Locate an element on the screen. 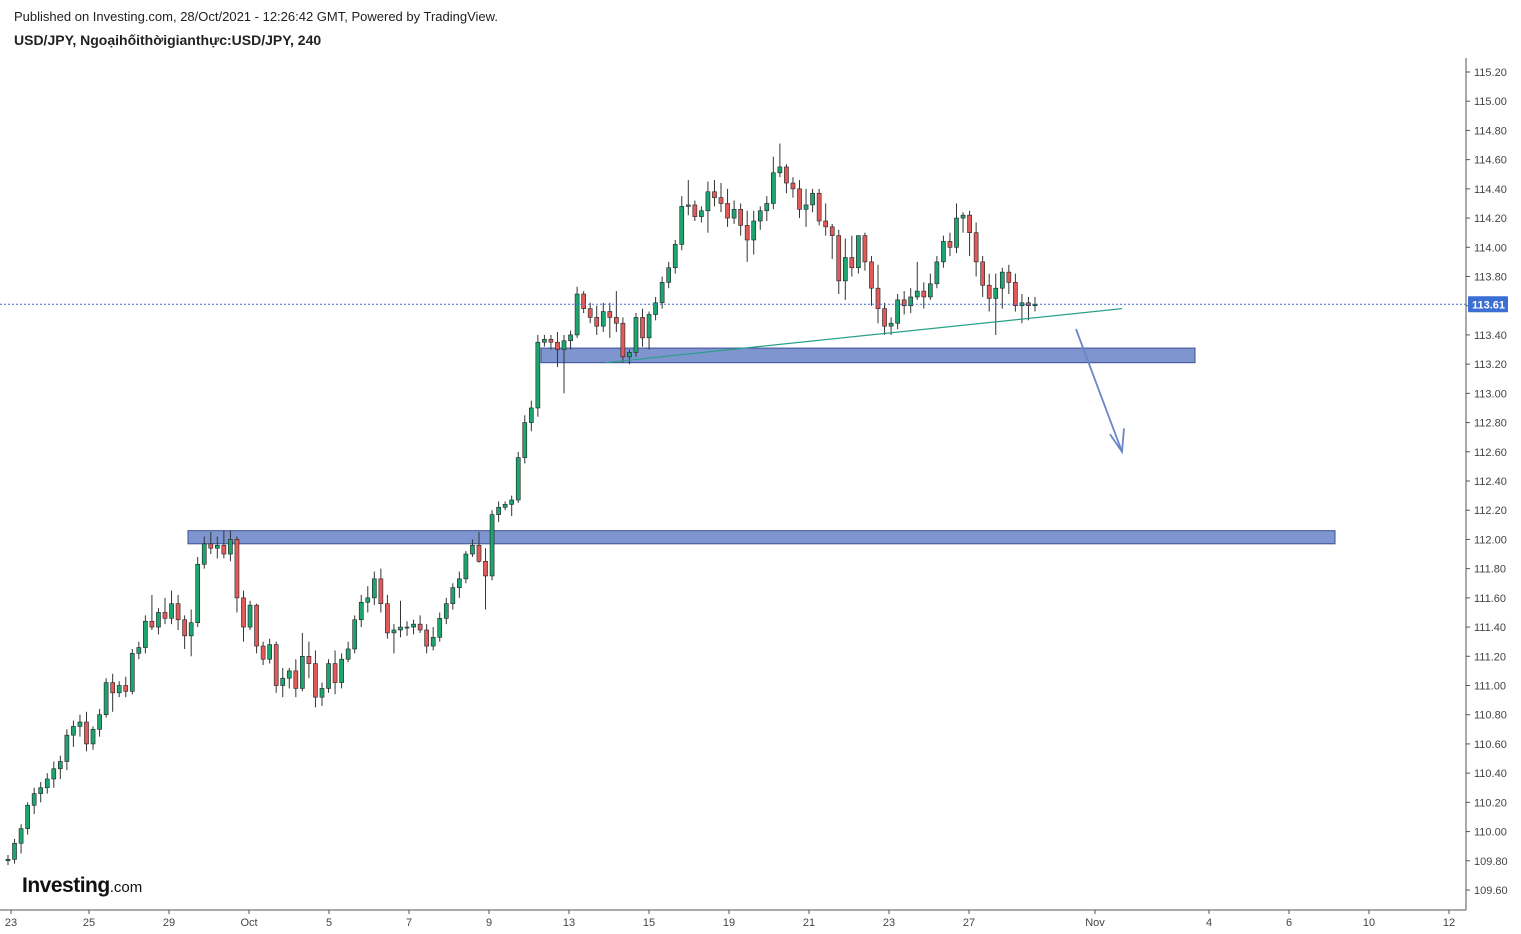  last-price-marker: 113.61 is located at coordinates (754, 304).